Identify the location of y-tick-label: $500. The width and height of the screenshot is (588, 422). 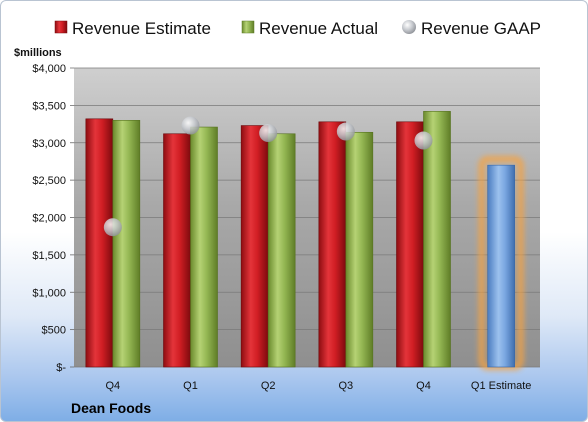
(54, 331).